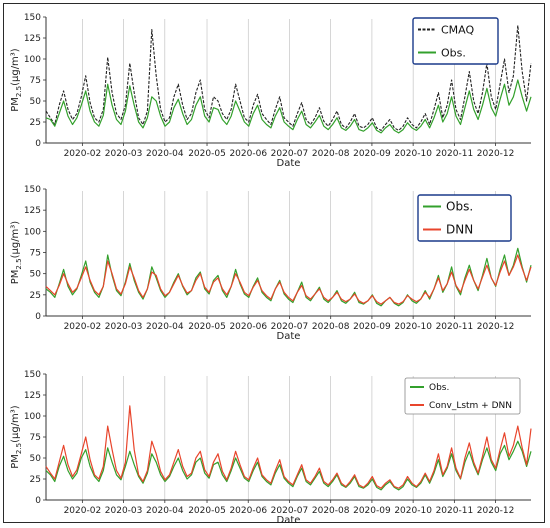 This screenshot has height=528, width=550. I want to click on legend: CMAQ Obs., so click(455, 41).